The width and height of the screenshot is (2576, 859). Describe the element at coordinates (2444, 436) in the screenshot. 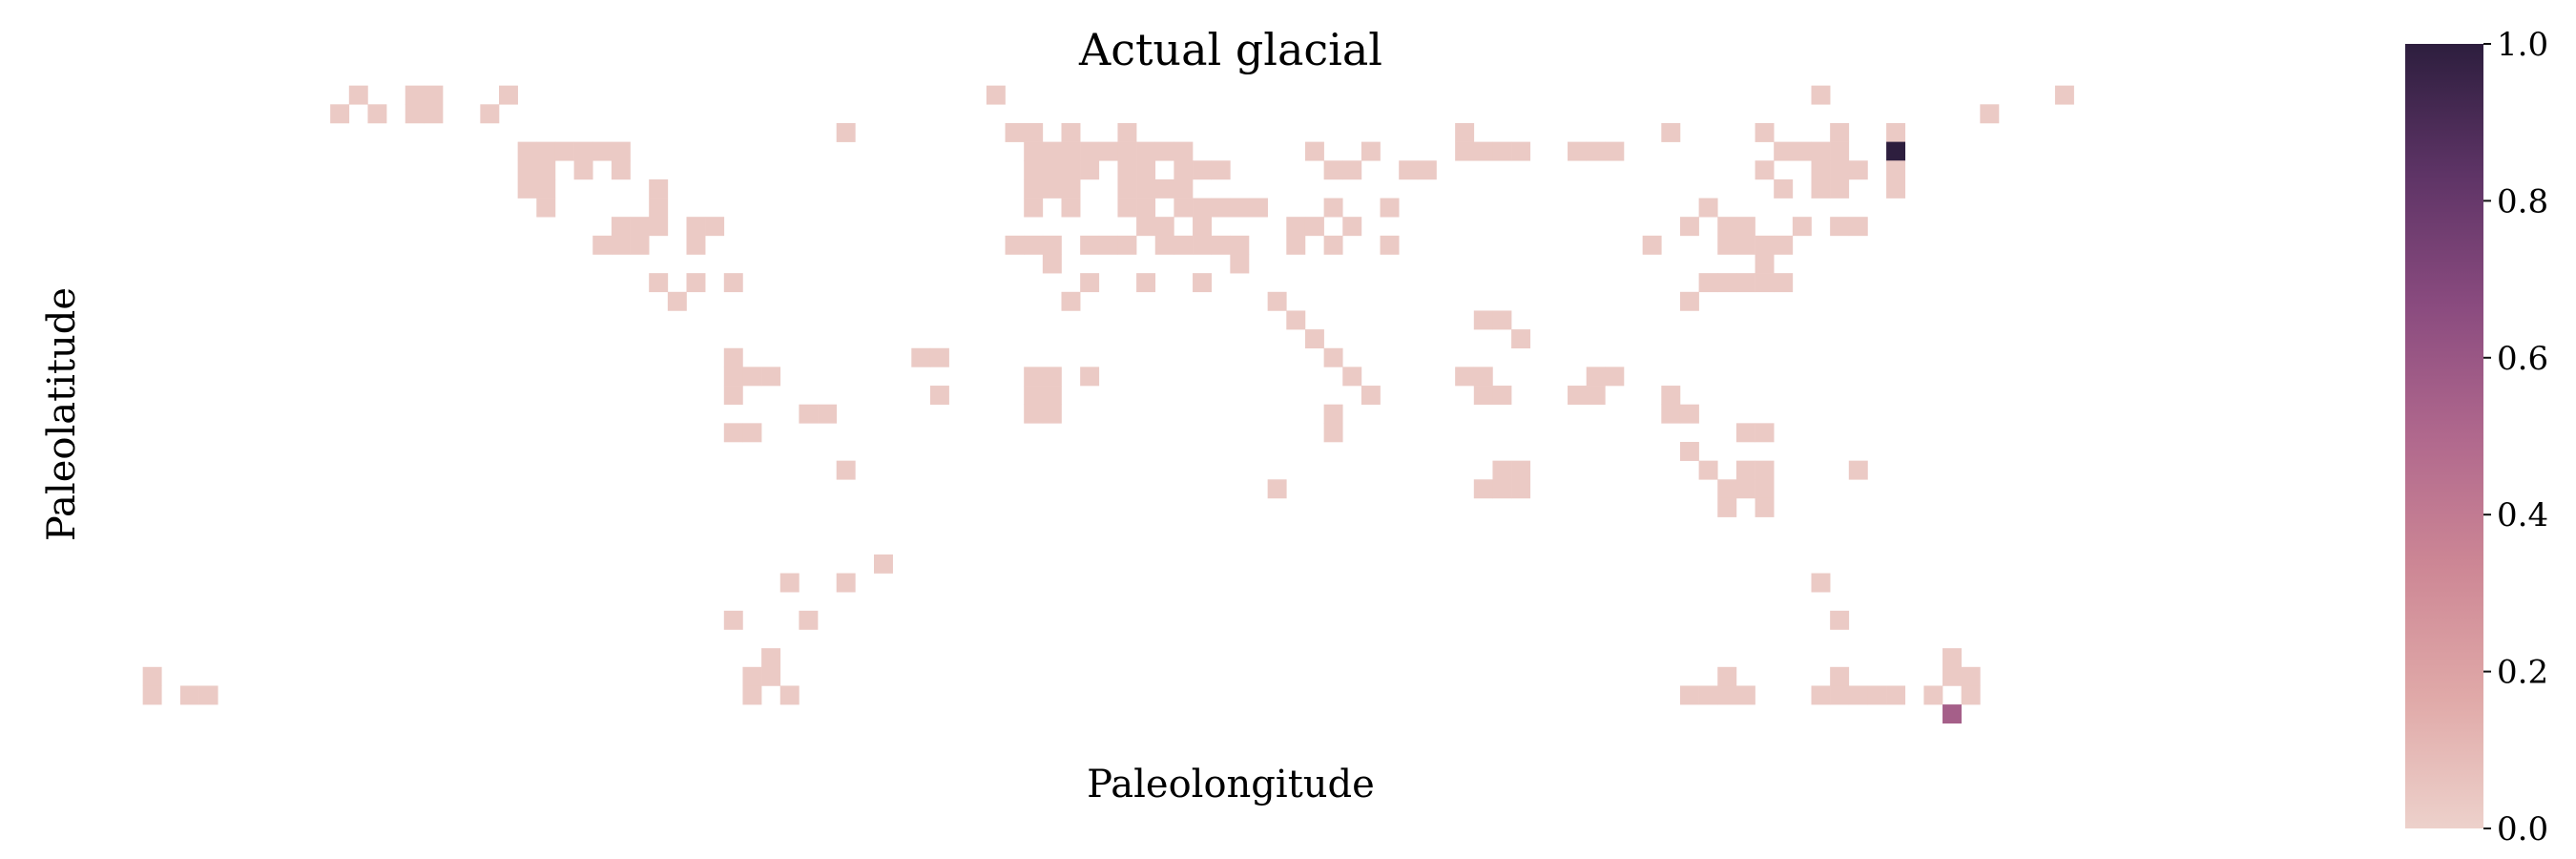

I see `colorbar` at that location.